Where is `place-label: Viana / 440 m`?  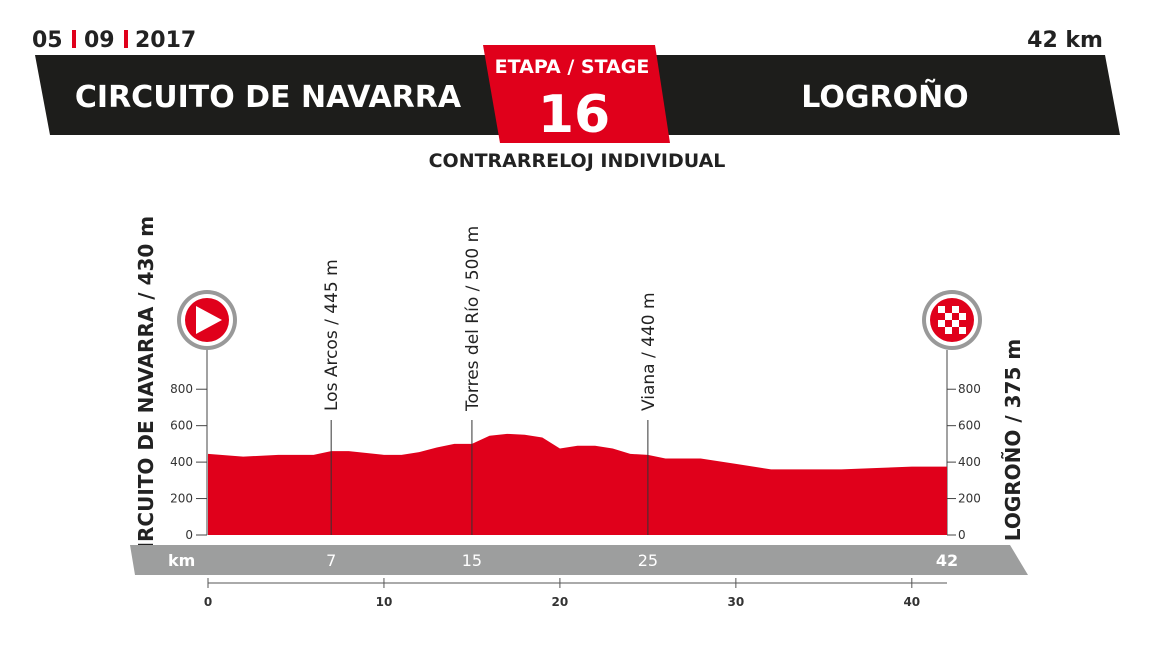
place-label: Viana / 440 m is located at coordinates (649, 351).